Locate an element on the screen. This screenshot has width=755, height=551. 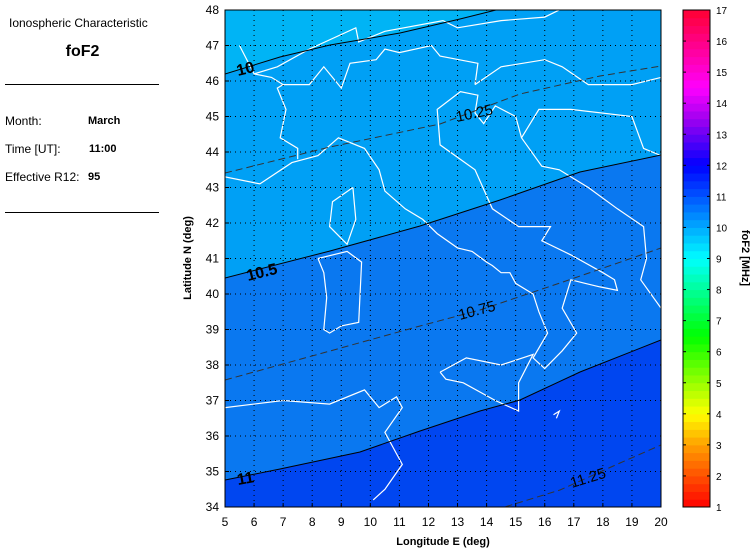
colorbar-label: foF2 [MHz] is located at coordinates (745, 258).